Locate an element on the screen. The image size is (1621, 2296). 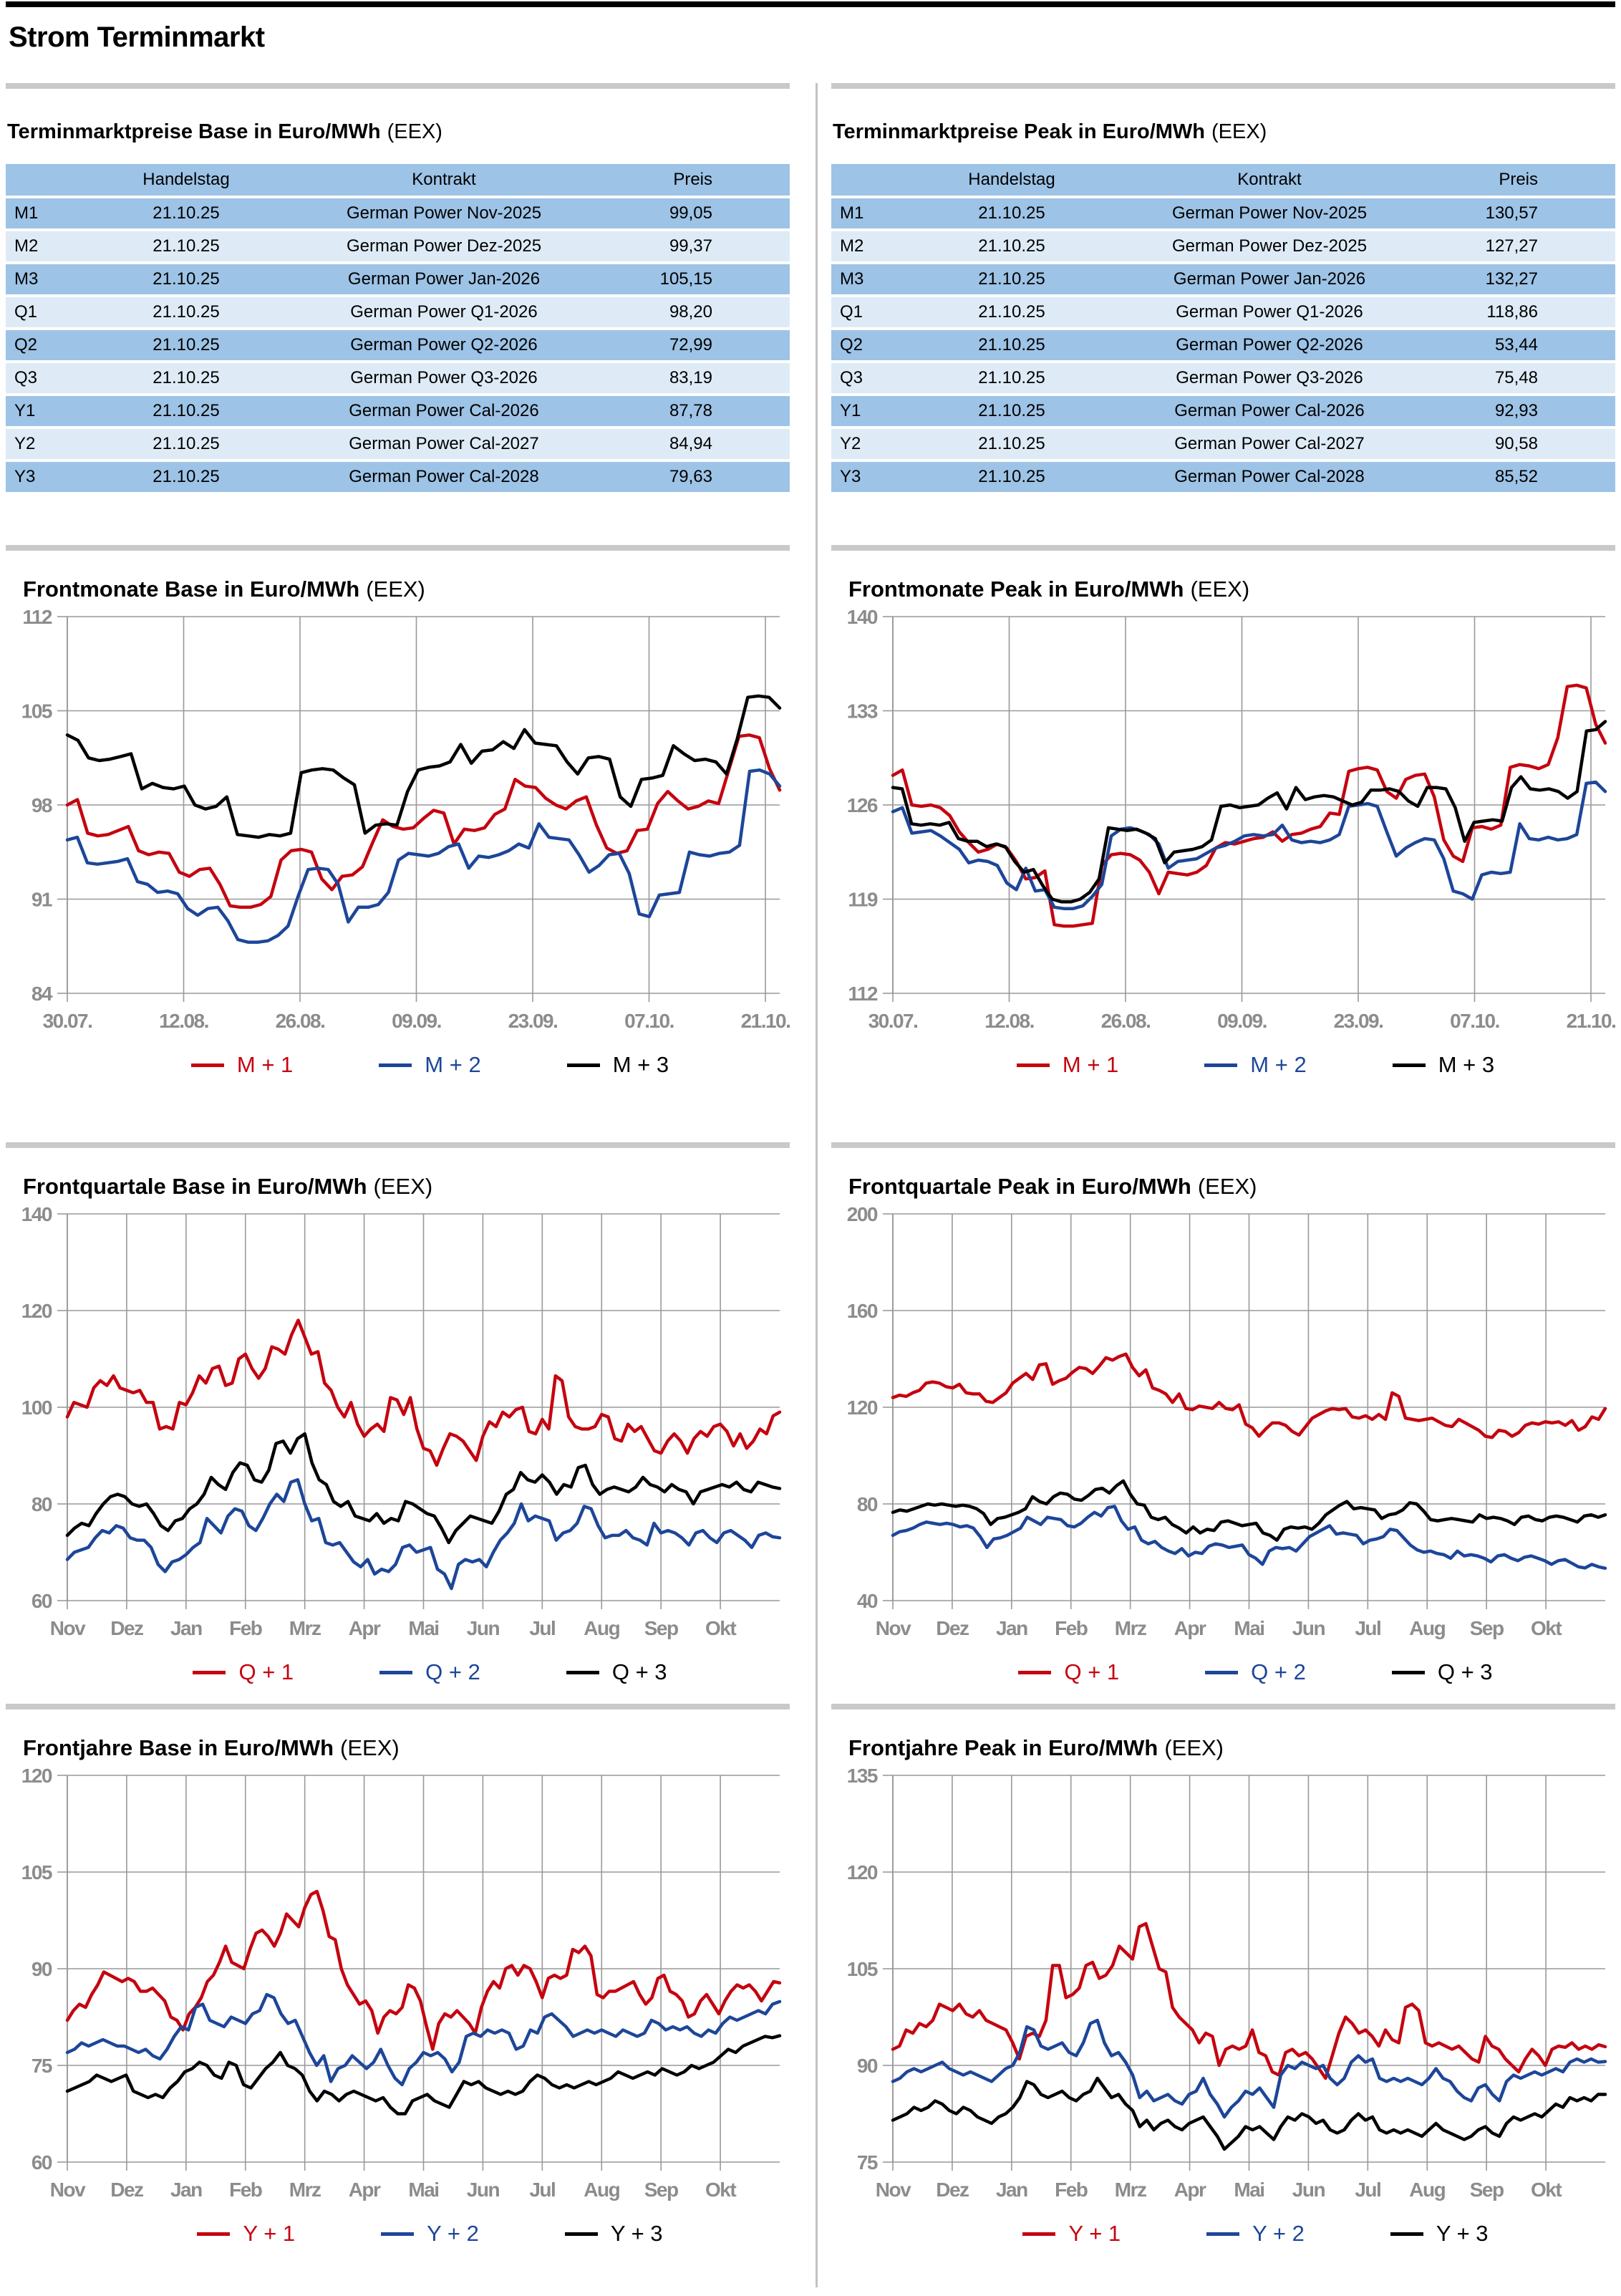
preis-cell: 87,78 is located at coordinates (695, 412).